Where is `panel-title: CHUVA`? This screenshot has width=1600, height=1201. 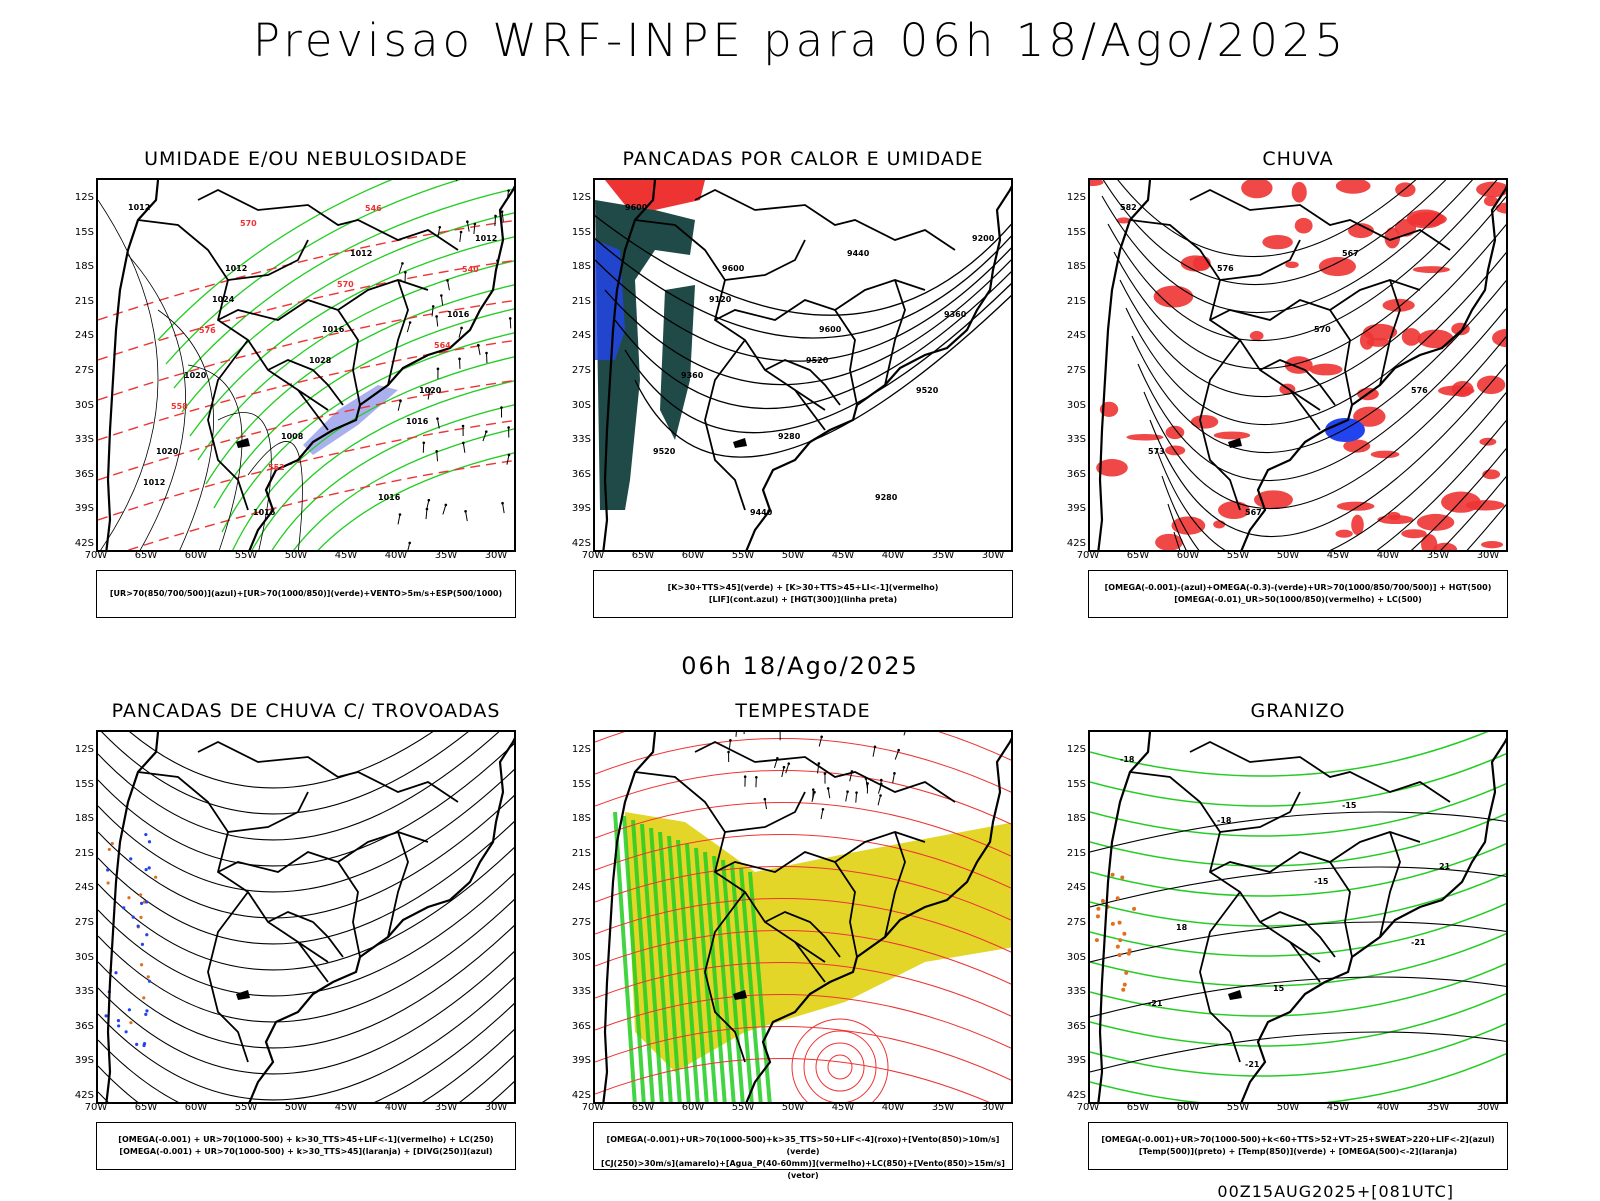 panel-title: CHUVA is located at coordinates (1298, 159).